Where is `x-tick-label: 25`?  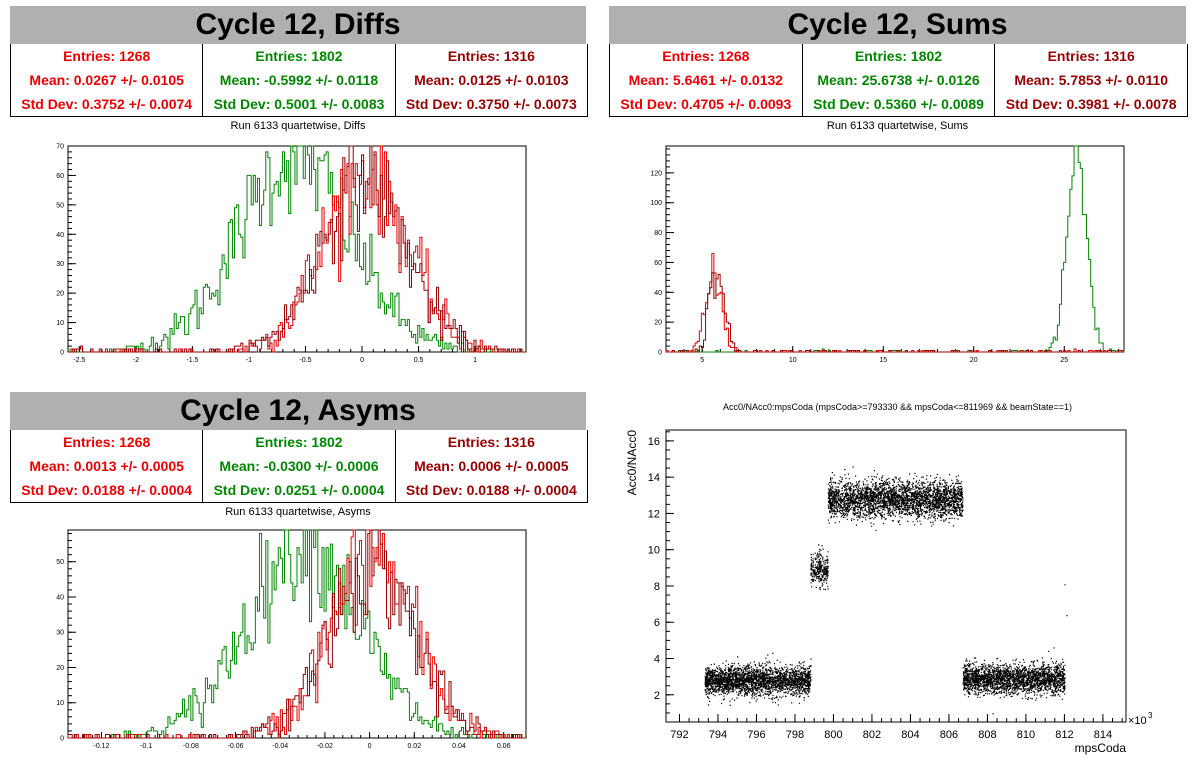 x-tick-label: 25 is located at coordinates (1064, 360).